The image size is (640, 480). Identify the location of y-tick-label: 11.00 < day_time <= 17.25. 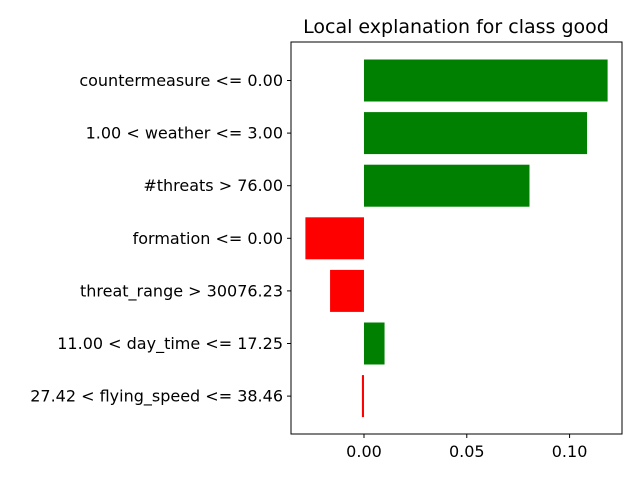
(170, 344).